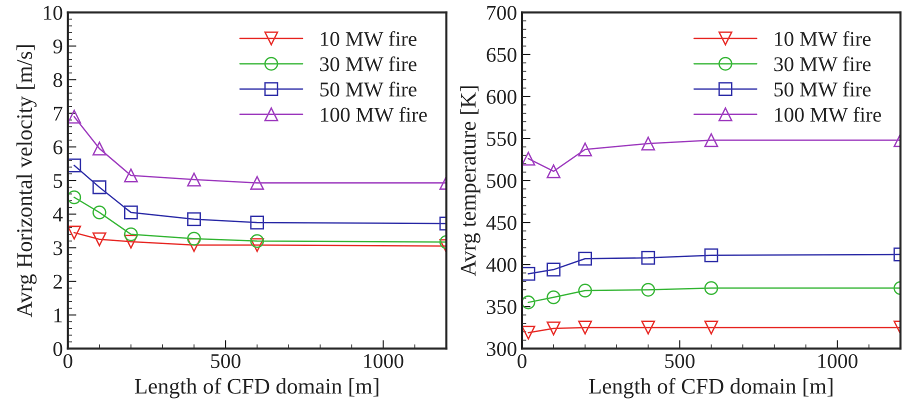  I want to click on y-tick-label: 8, so click(57, 80).